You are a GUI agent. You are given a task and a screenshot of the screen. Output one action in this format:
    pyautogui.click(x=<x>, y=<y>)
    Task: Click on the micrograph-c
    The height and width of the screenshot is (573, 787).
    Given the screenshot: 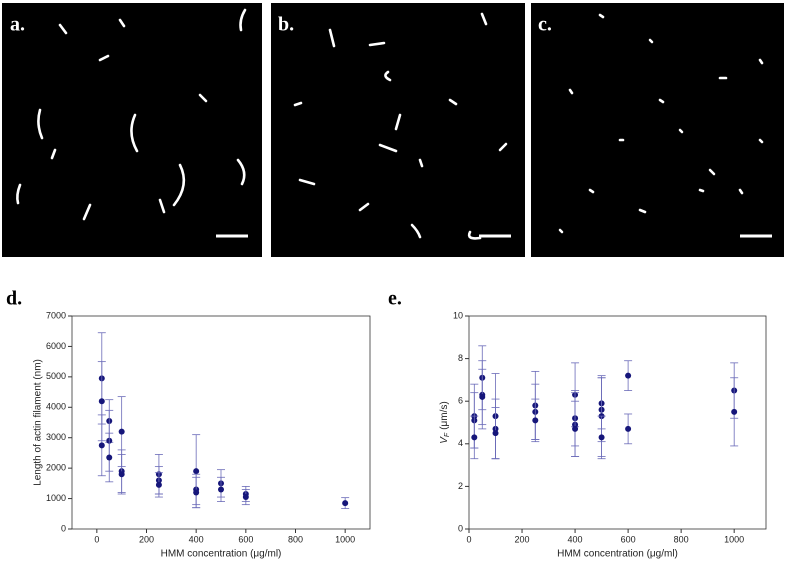 What is the action you would take?
    pyautogui.click(x=657, y=130)
    